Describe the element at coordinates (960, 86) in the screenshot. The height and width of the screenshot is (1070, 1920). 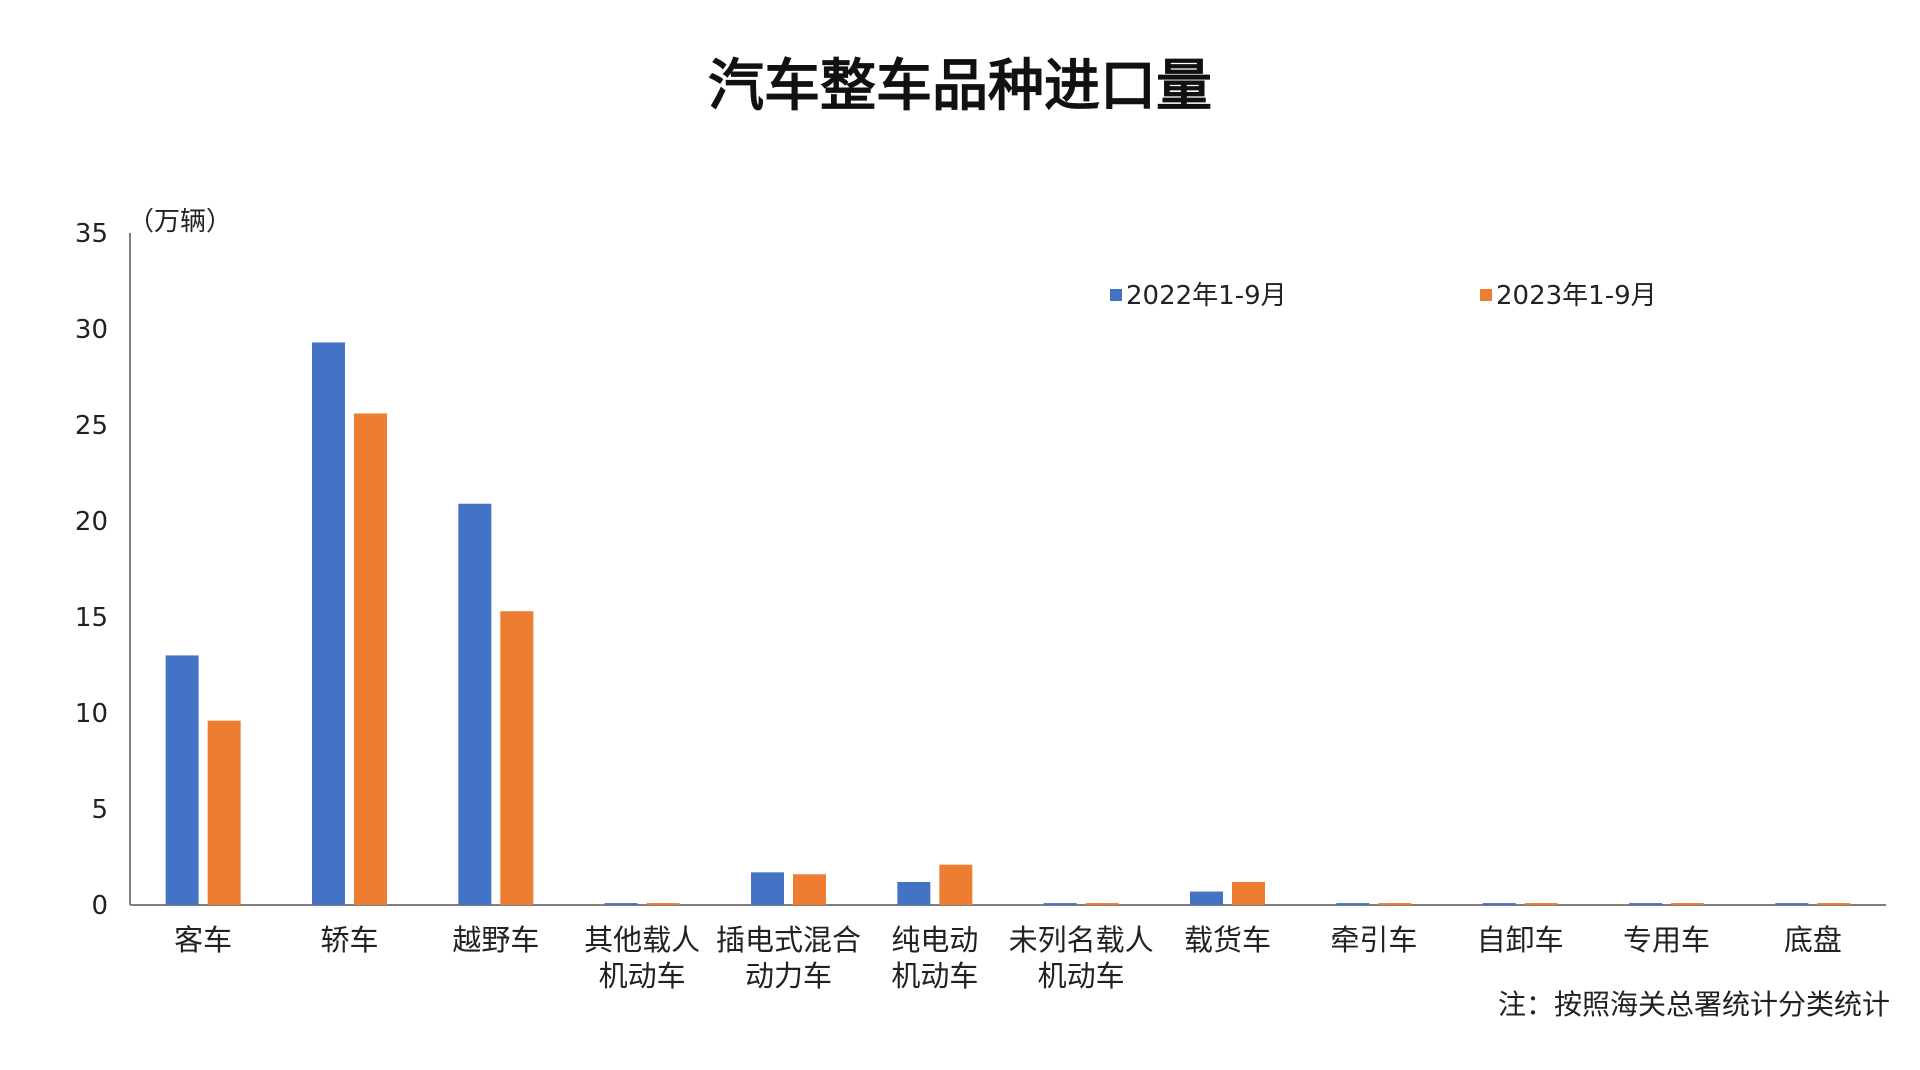
I see `chart-title: 汽车整车品种进口量` at that location.